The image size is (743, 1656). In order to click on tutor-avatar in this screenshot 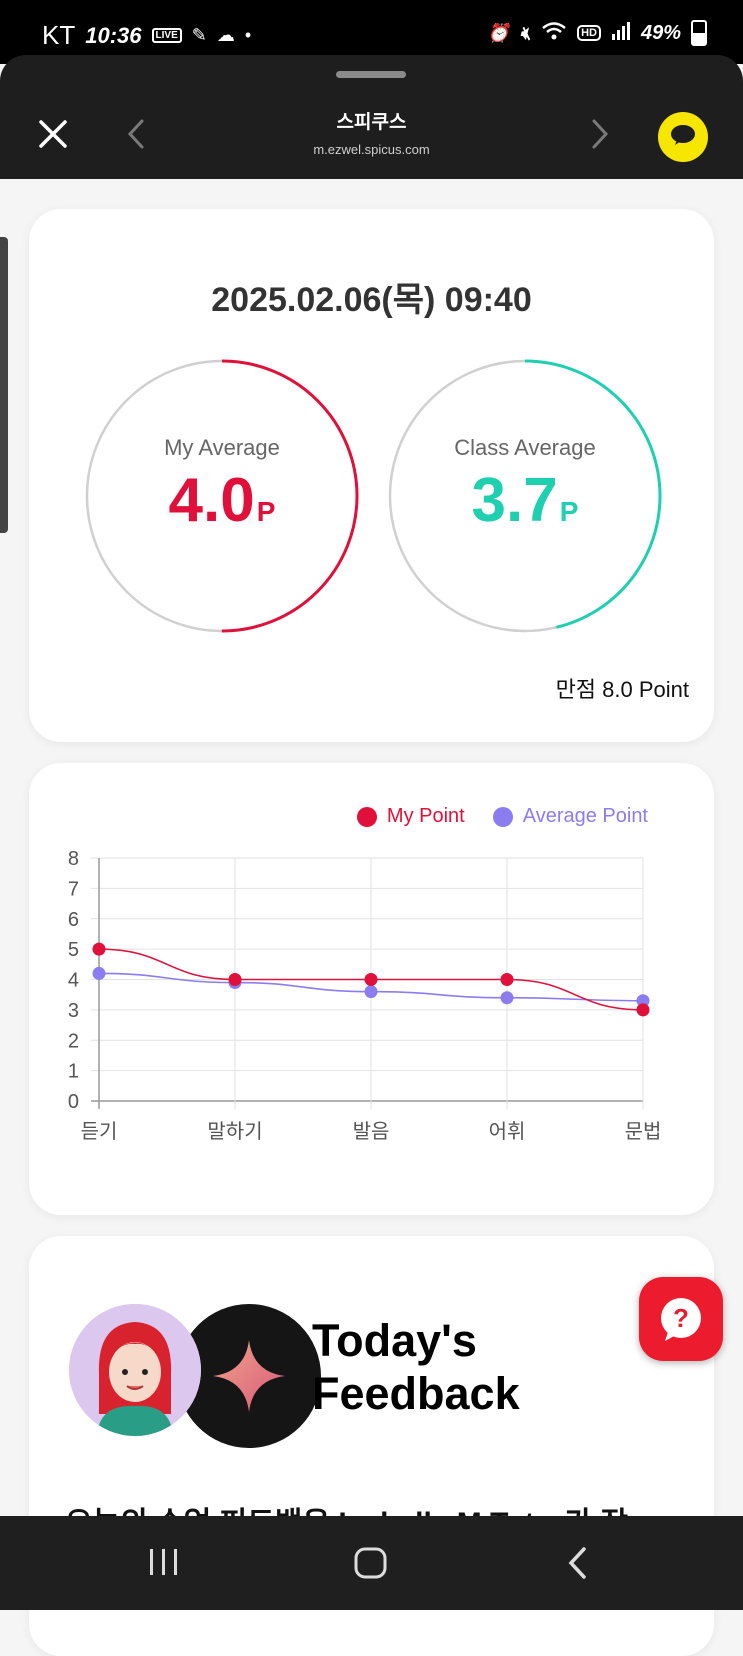, I will do `click(135, 1370)`.